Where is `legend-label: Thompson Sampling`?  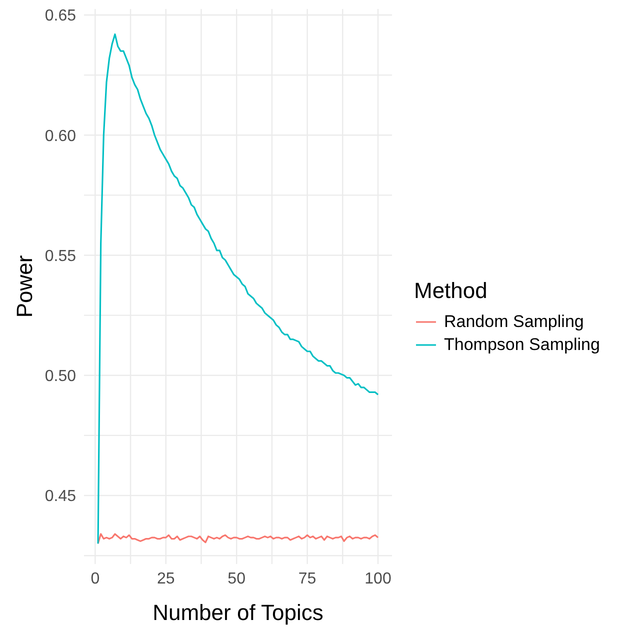 legend-label: Thompson Sampling is located at coordinates (522, 344).